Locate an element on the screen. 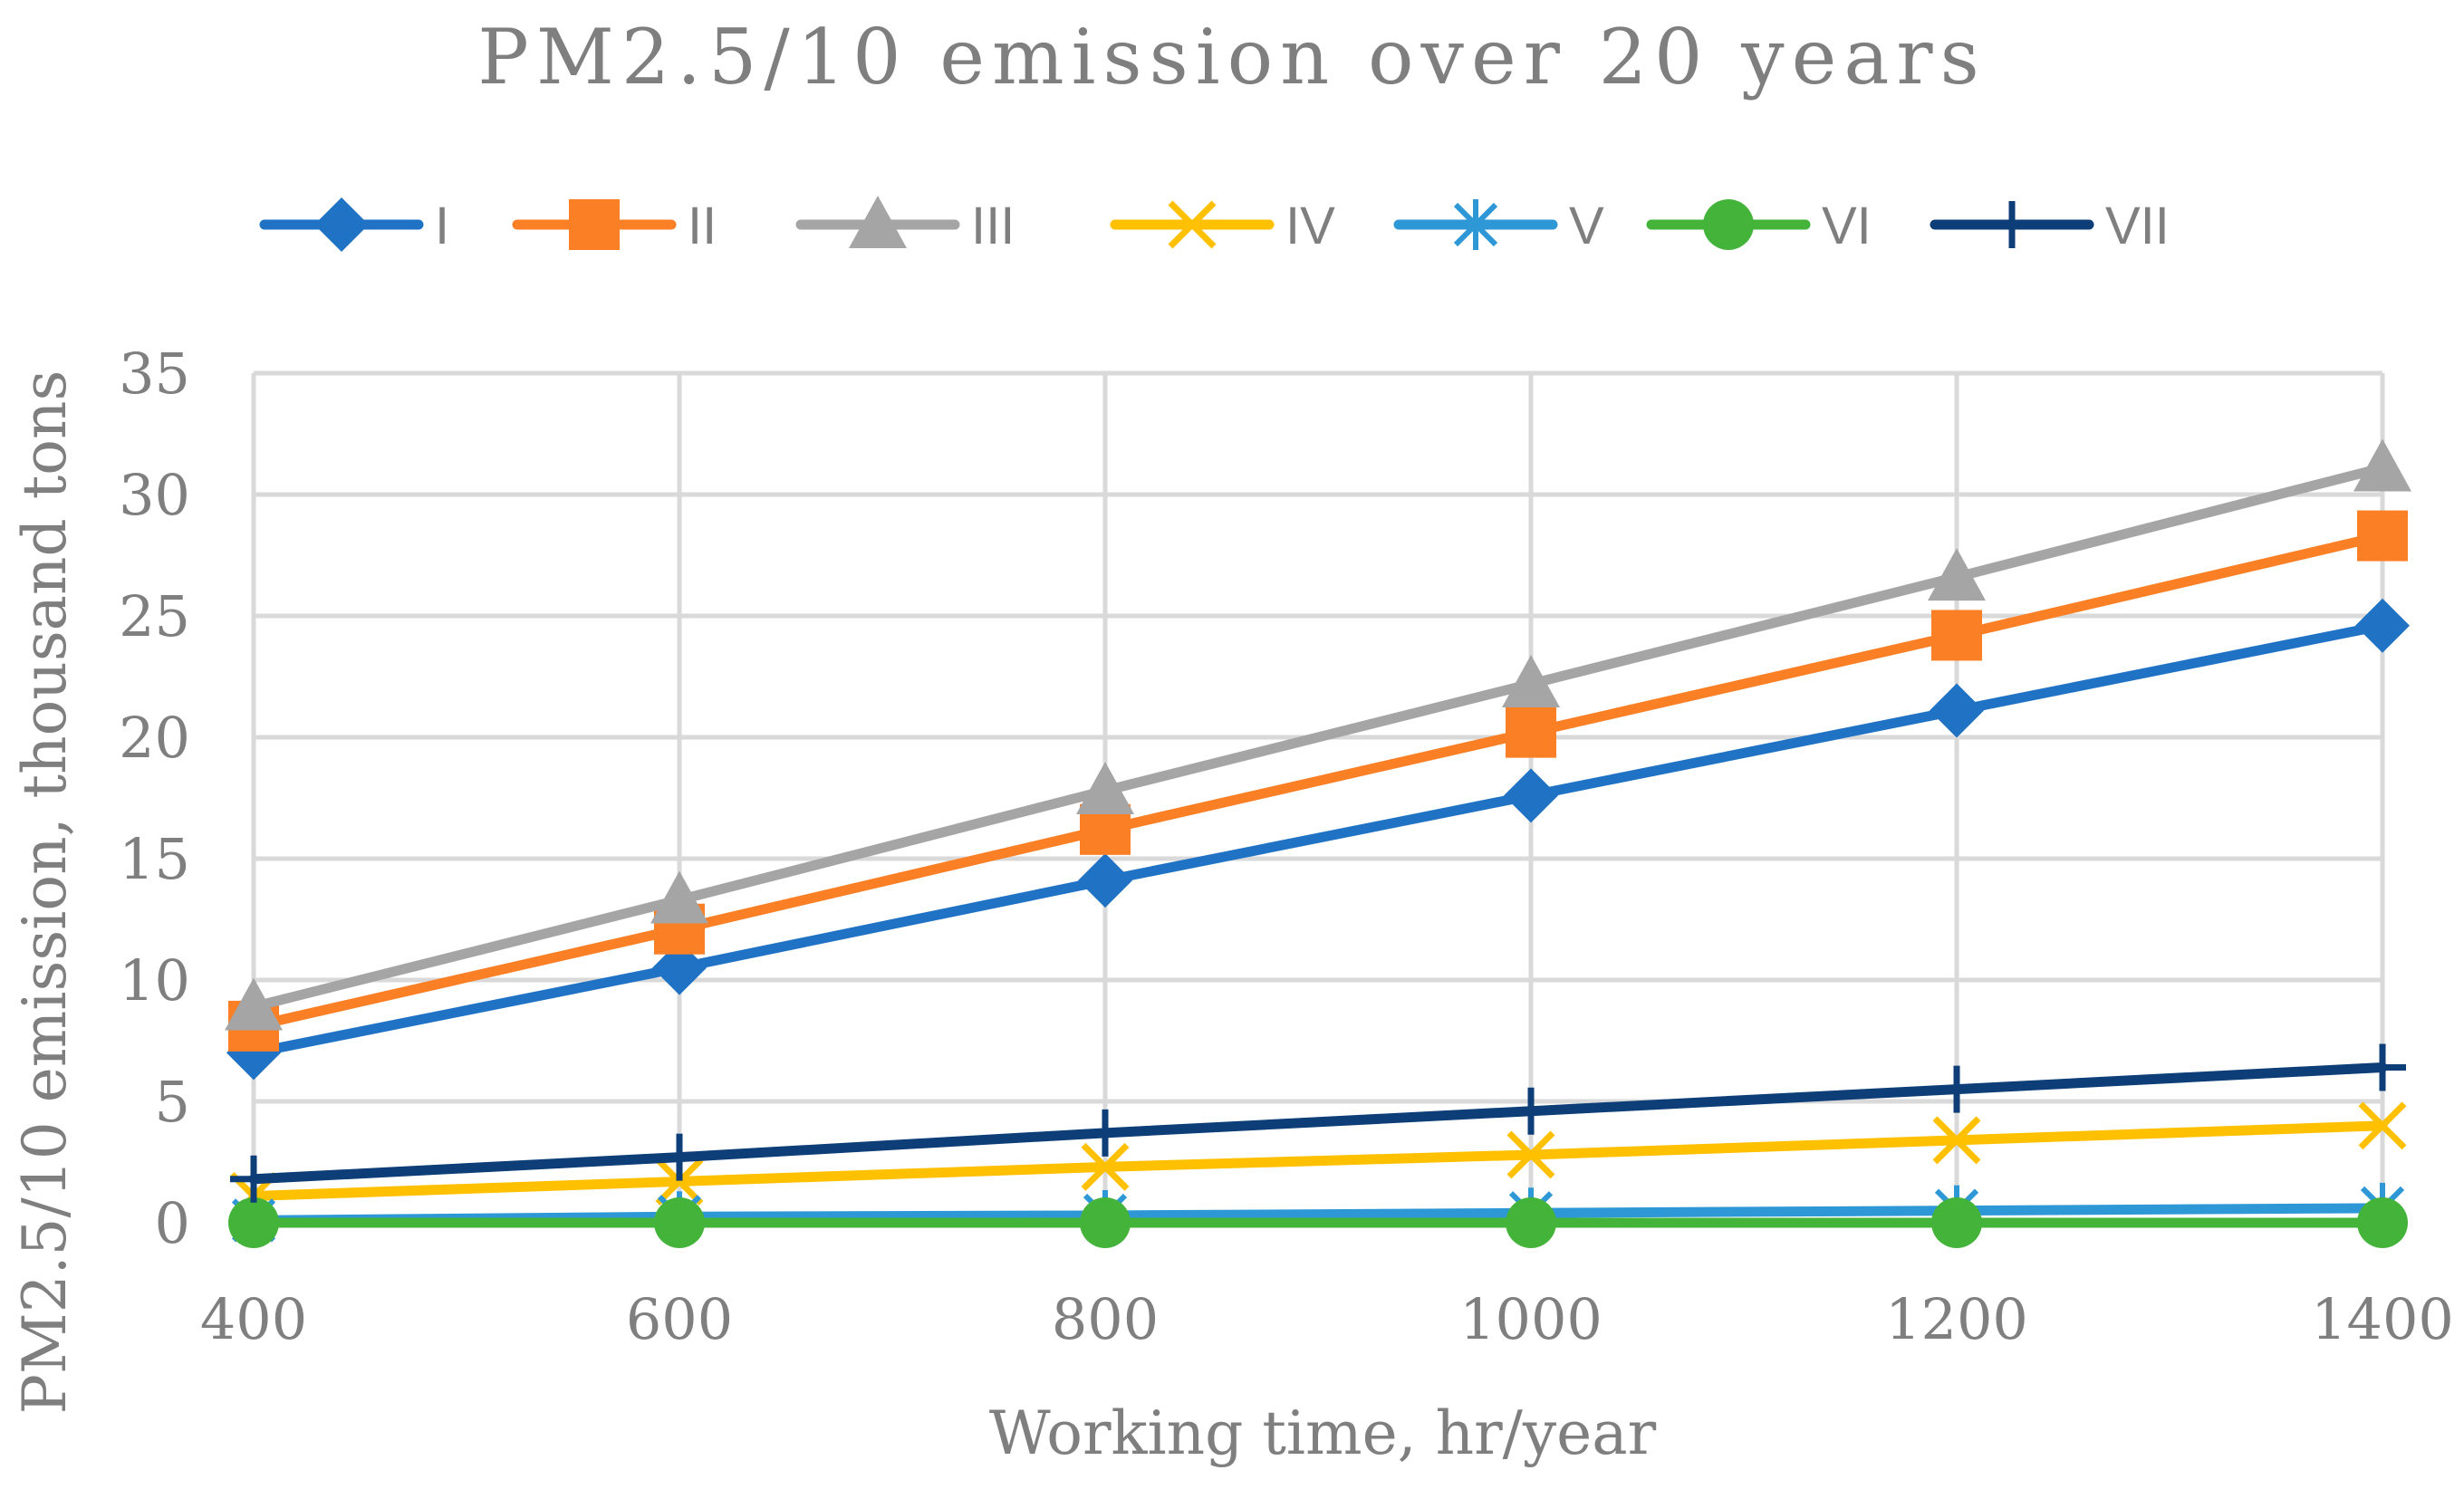 The image size is (2464, 1499). y-tick-label: 30 is located at coordinates (154, 495).